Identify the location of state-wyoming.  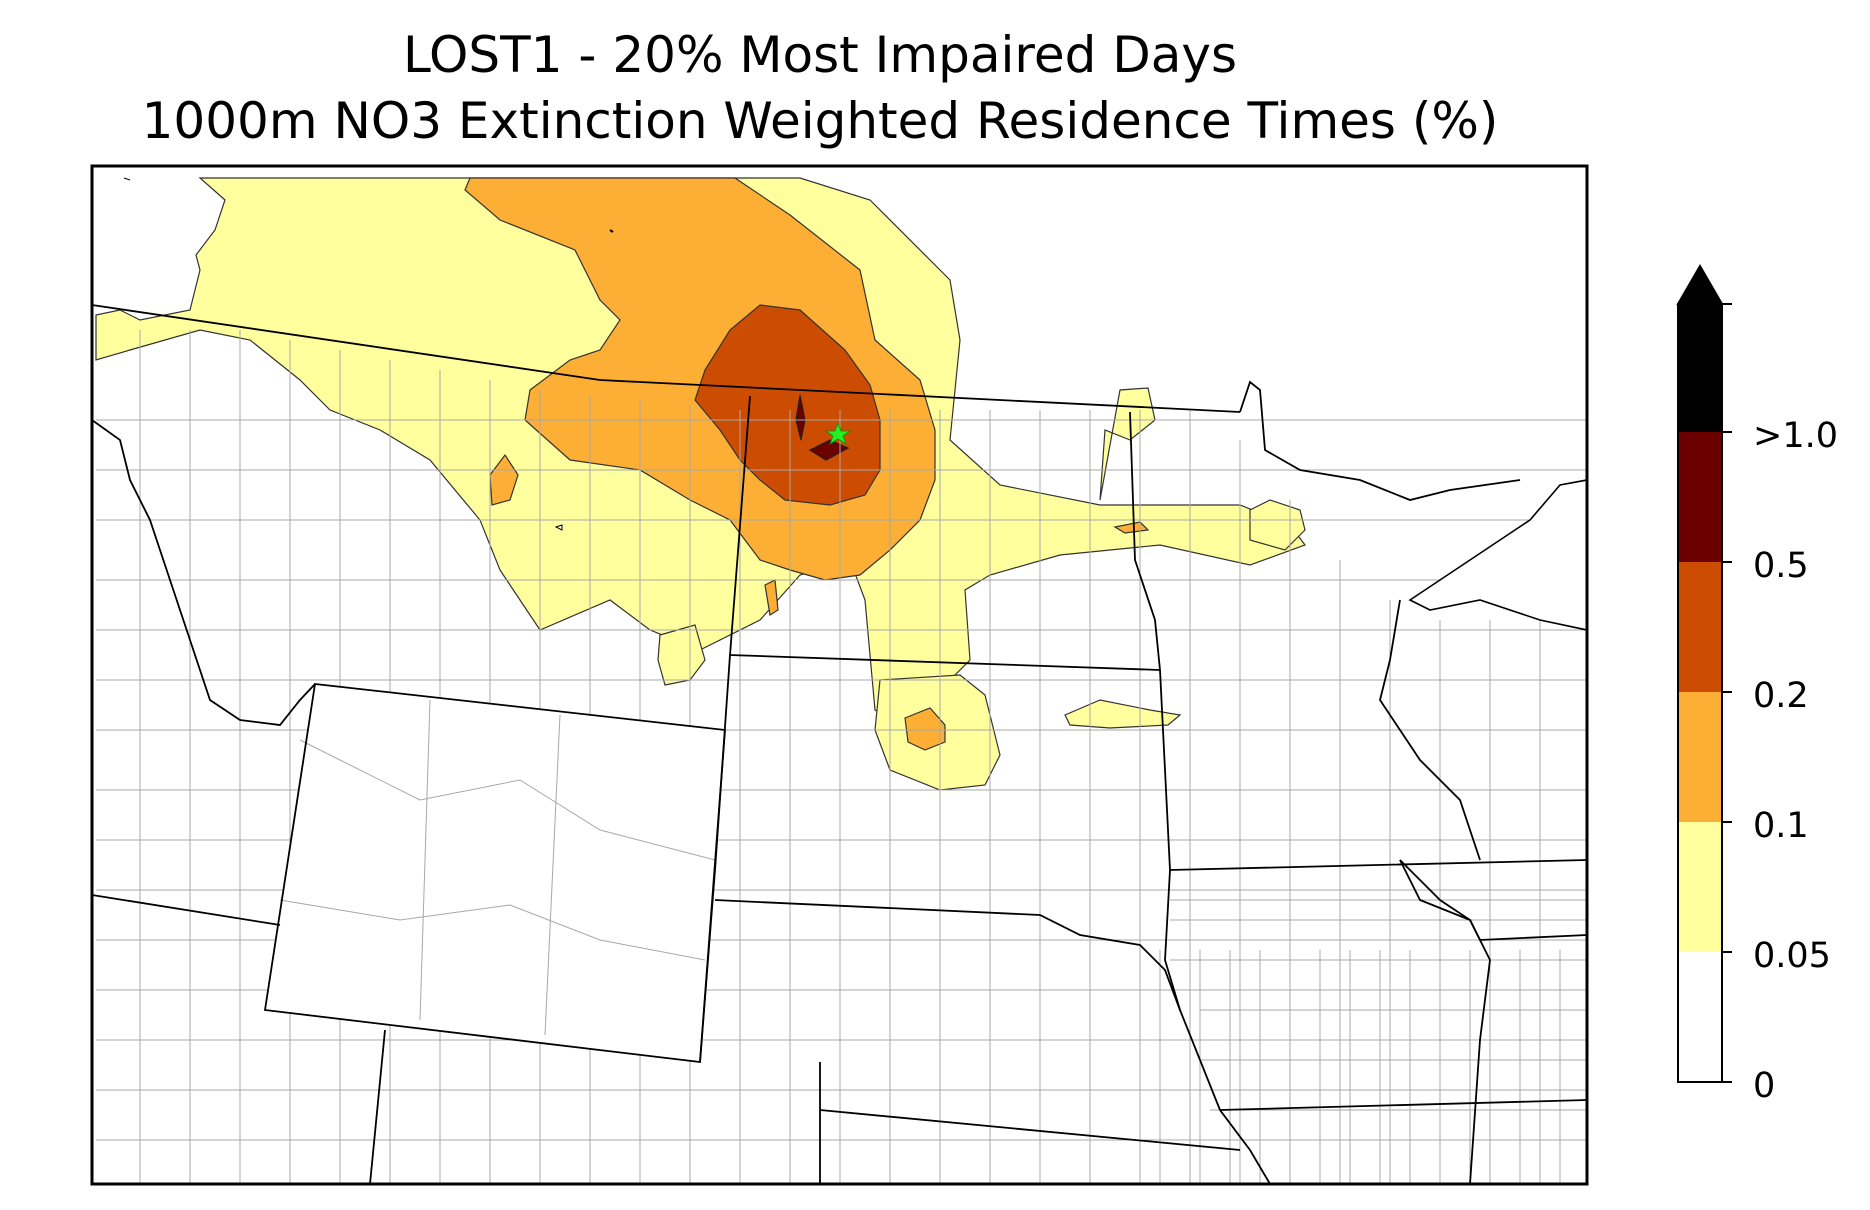
(495, 873).